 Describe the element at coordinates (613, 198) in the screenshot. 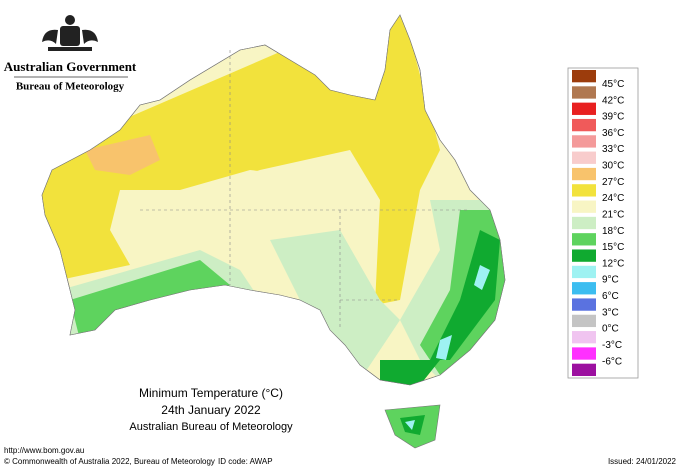

I see `legend-label: 24°C` at that location.